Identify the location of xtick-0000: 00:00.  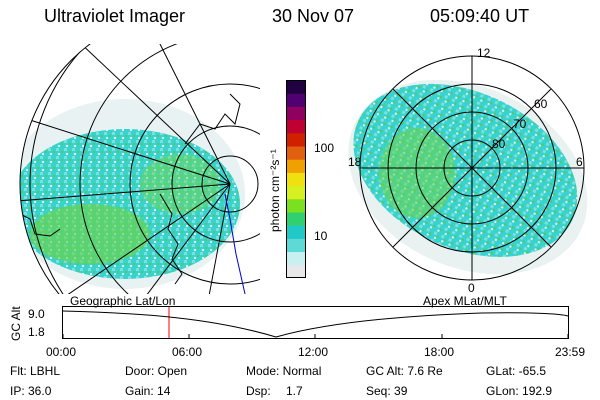
(61, 352).